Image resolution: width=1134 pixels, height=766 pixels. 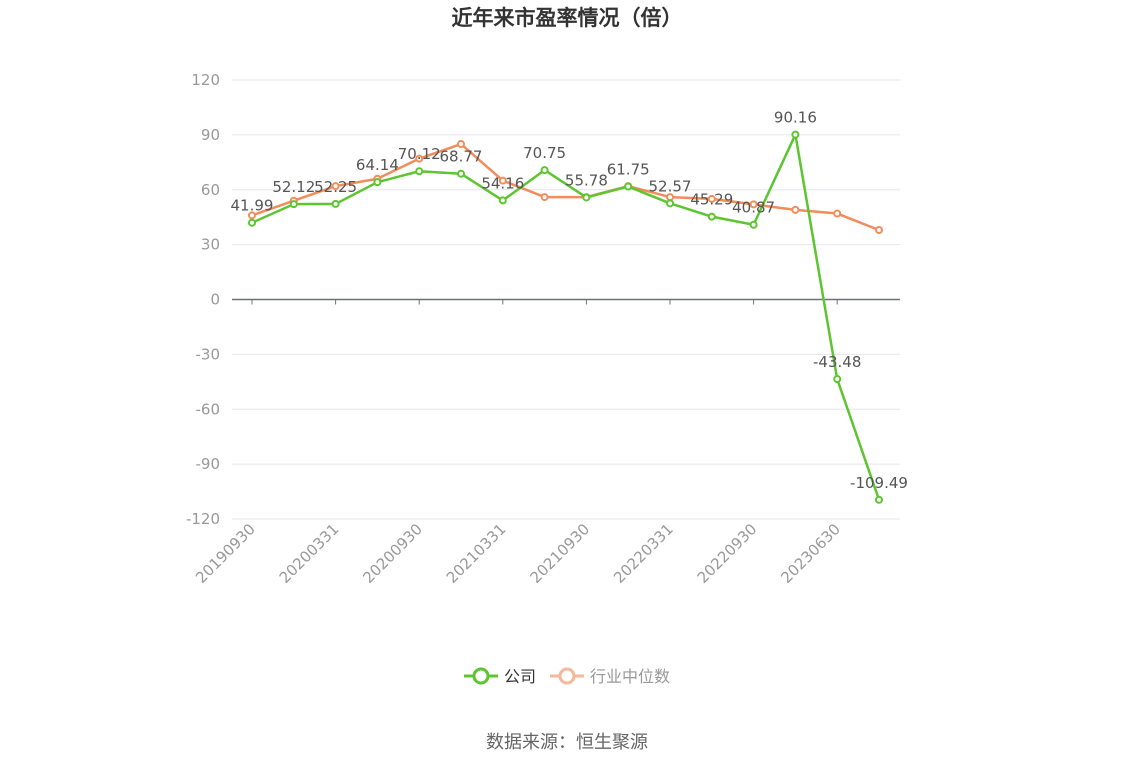 I want to click on data-label: 55.78, so click(x=586, y=180).